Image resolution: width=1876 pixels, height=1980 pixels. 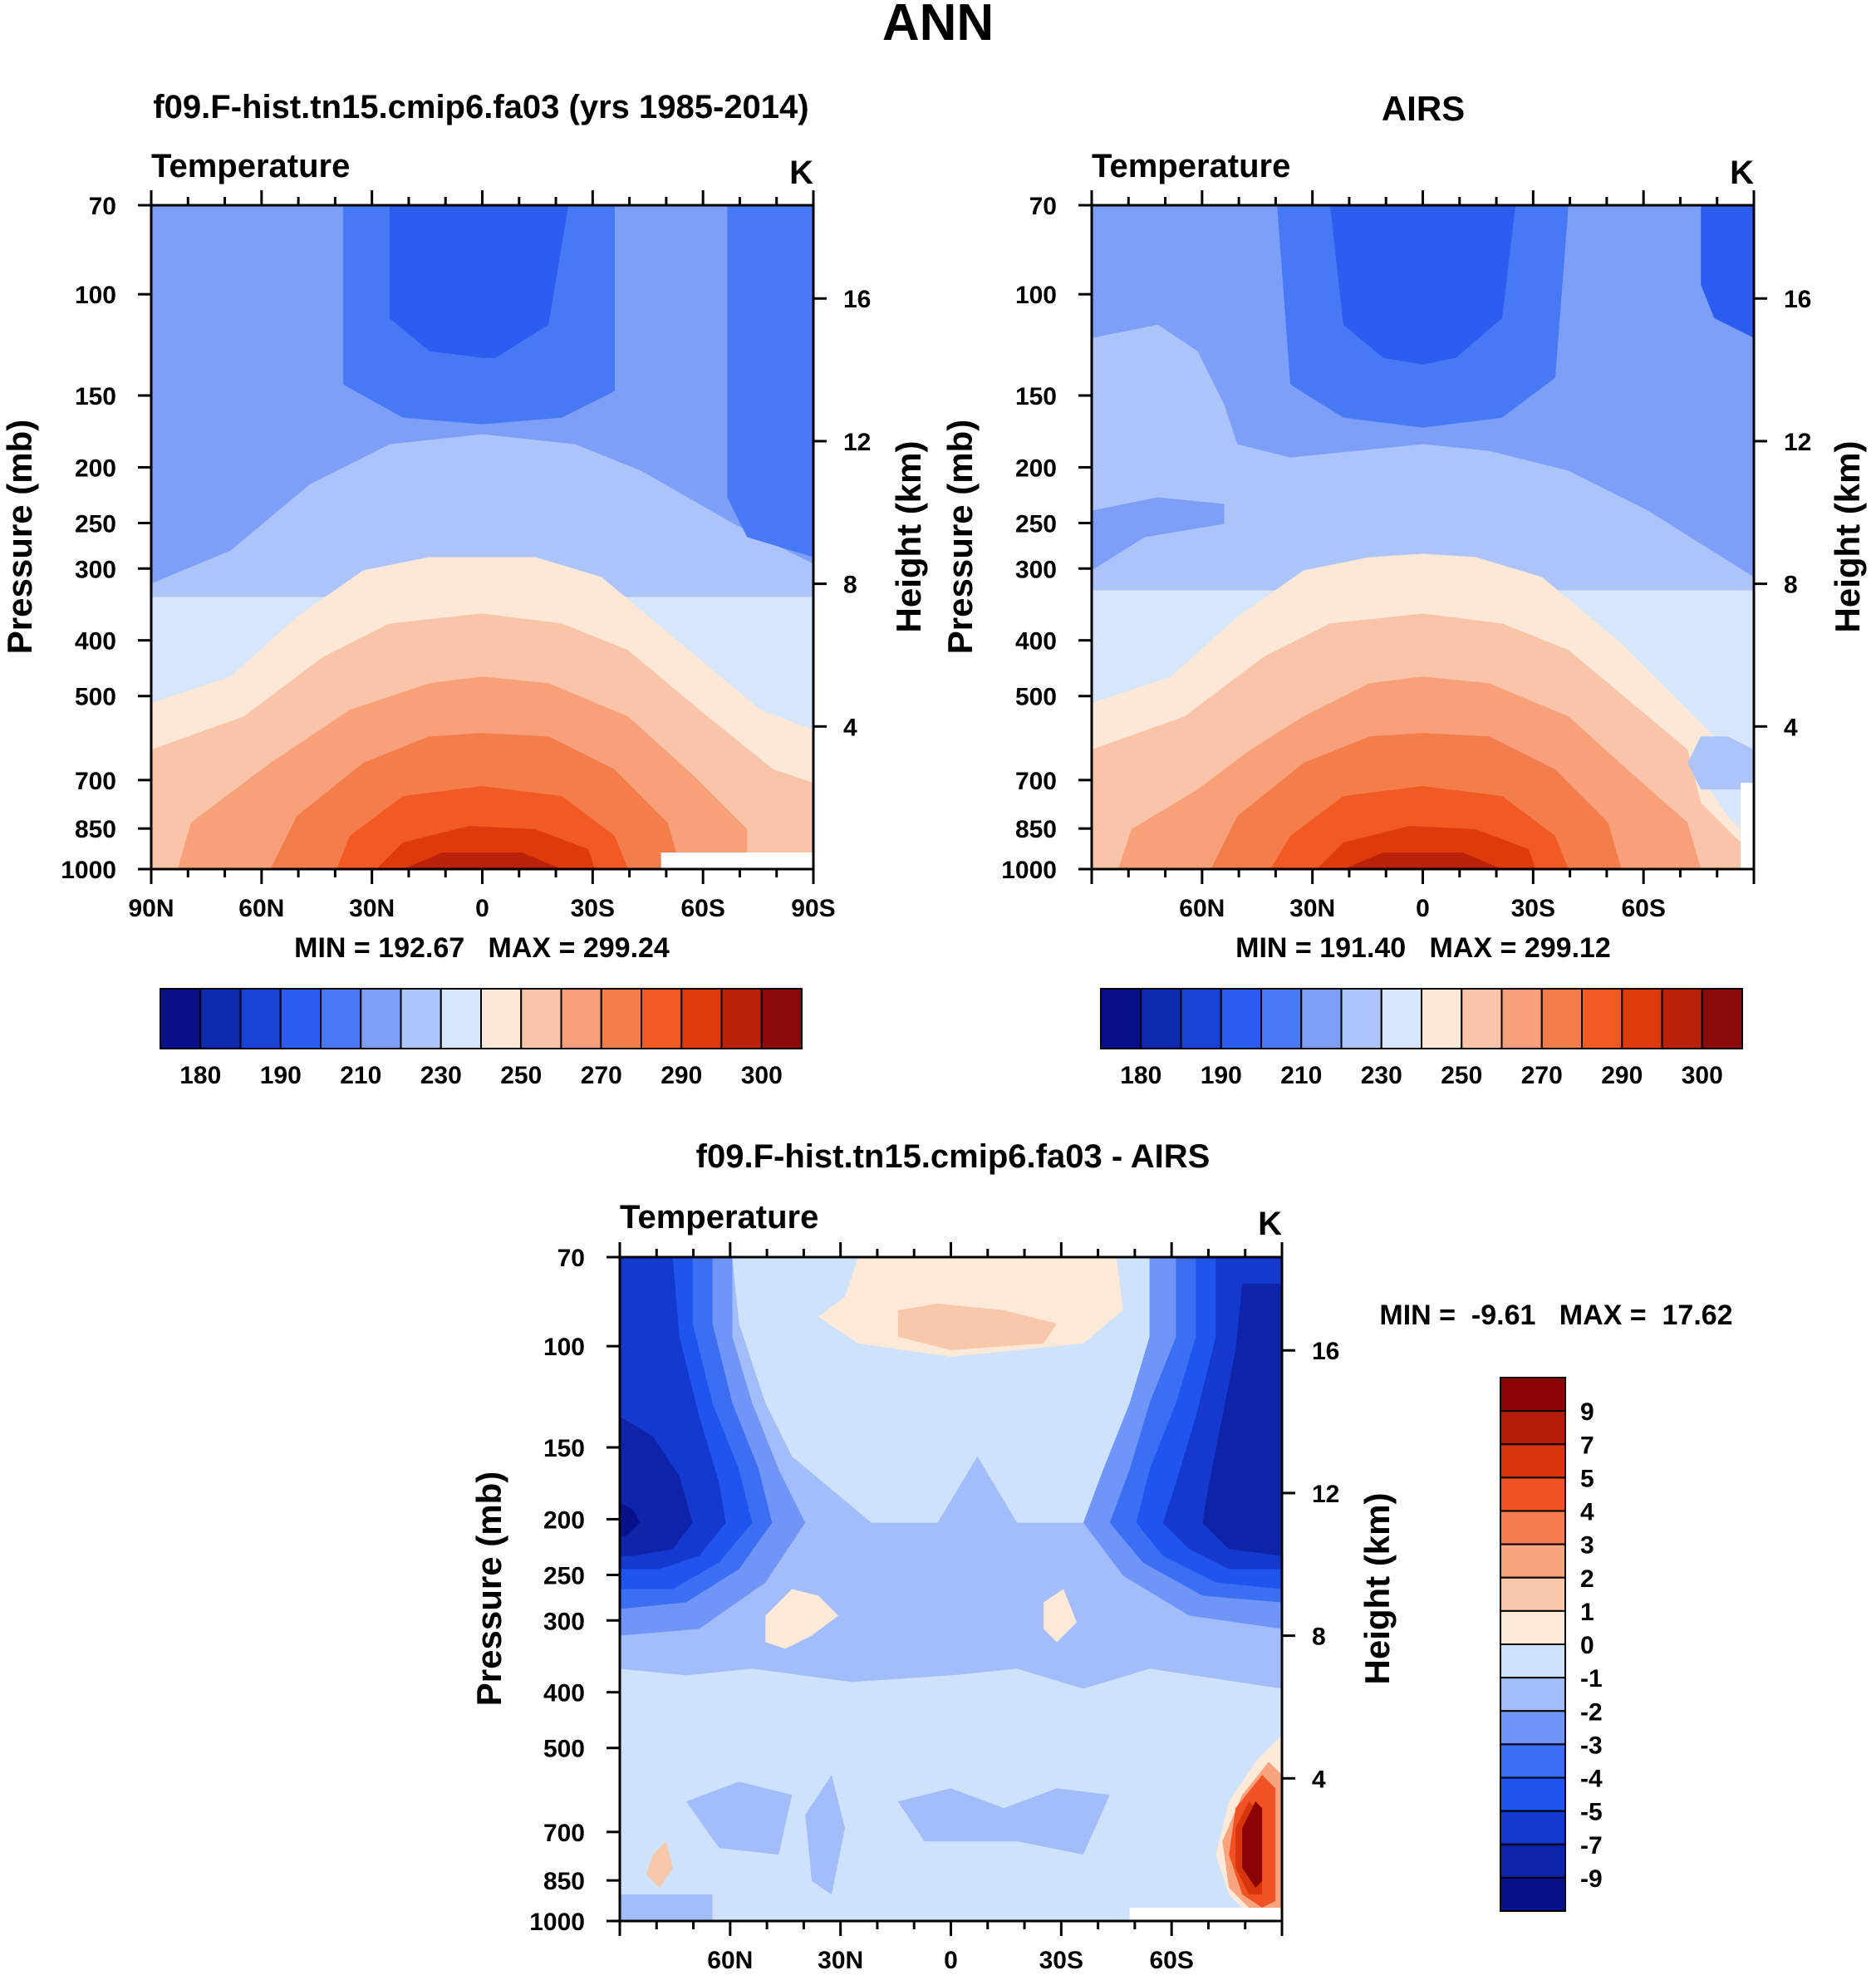 I want to click on pressure-tick-label: 1000, so click(x=557, y=1922).